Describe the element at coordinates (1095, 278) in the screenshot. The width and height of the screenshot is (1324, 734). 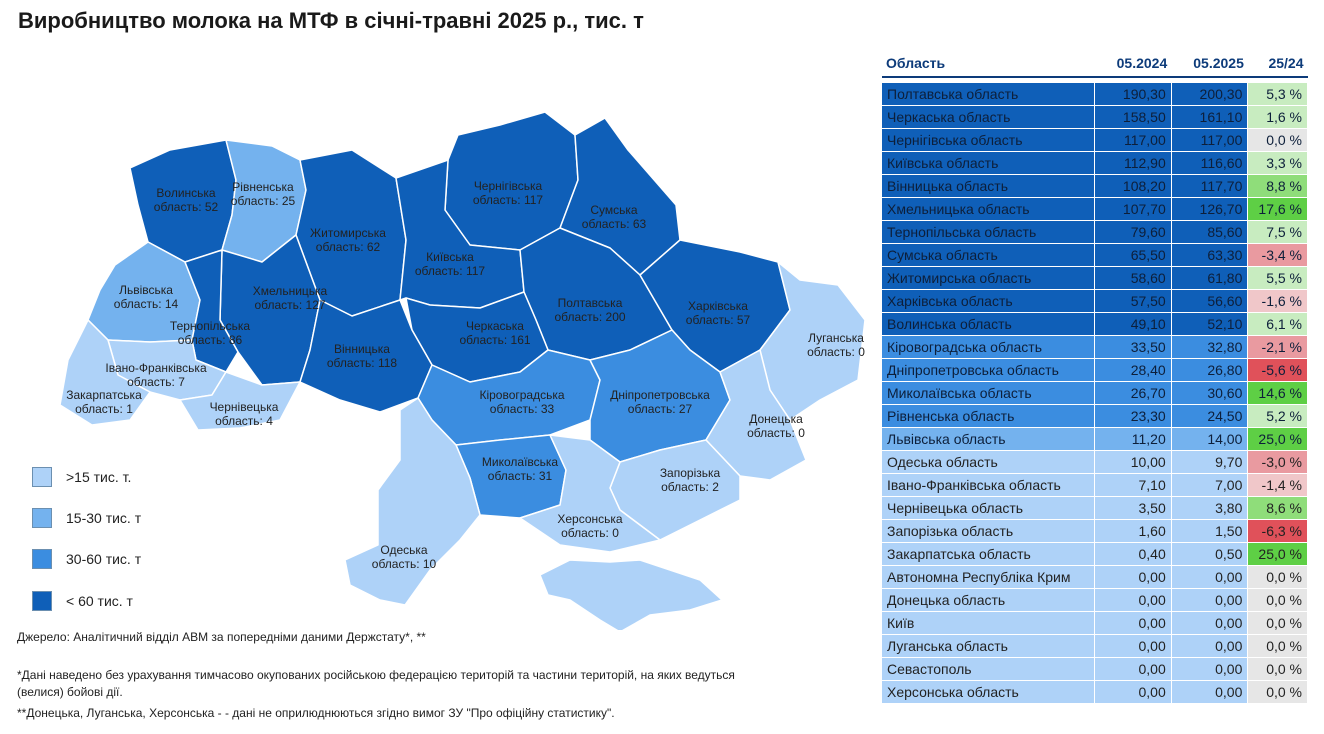
I see `table-row: Житомирська область 58,60 61,80 5,5 %` at that location.